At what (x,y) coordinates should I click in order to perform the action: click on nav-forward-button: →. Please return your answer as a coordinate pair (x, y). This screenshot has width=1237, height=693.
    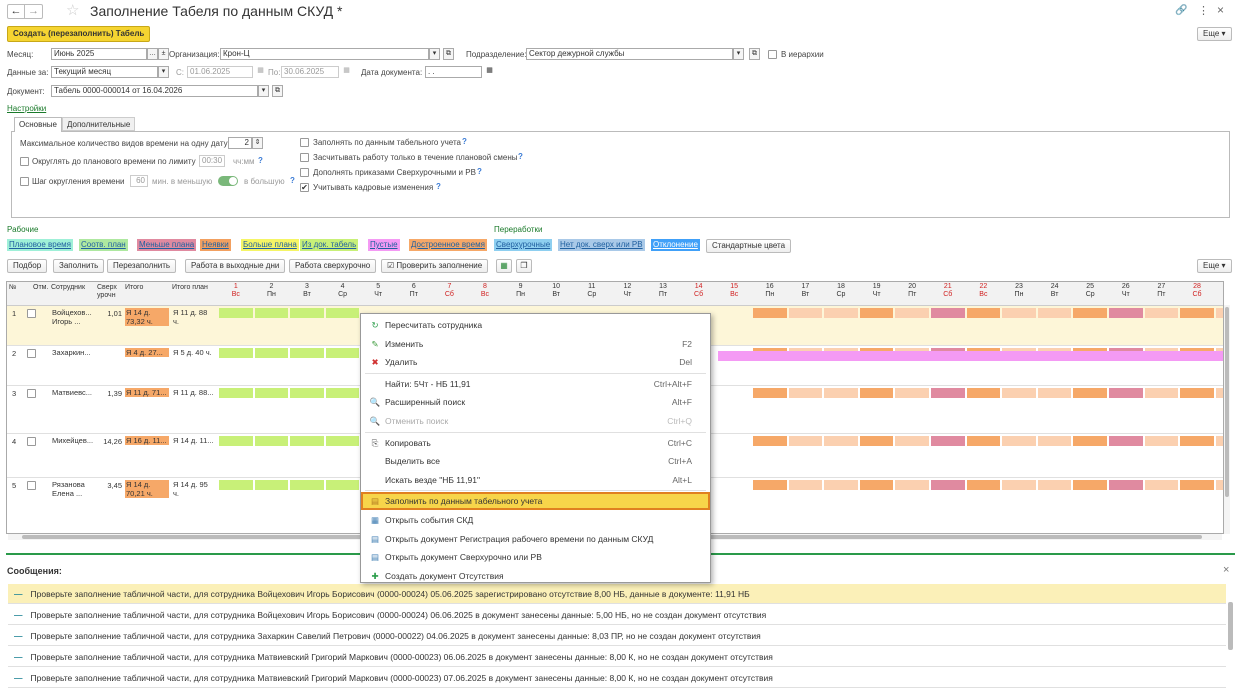
    Looking at the image, I should click on (34, 11).